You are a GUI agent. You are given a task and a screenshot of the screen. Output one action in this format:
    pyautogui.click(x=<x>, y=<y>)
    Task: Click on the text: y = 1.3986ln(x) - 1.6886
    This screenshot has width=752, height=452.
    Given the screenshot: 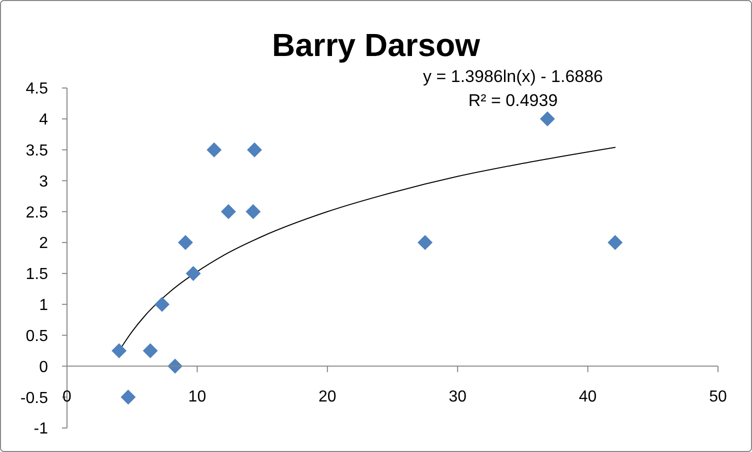 What is the action you would take?
    pyautogui.click(x=513, y=77)
    